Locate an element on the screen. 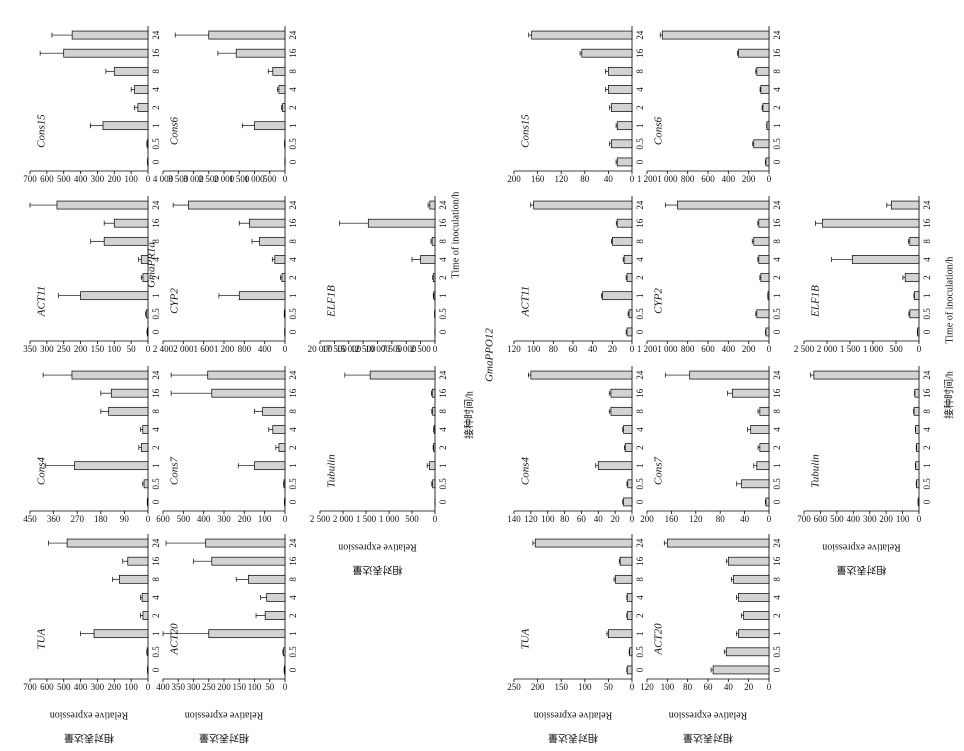  y-axis-label: Relative expression is located at coordinates (573, 715).